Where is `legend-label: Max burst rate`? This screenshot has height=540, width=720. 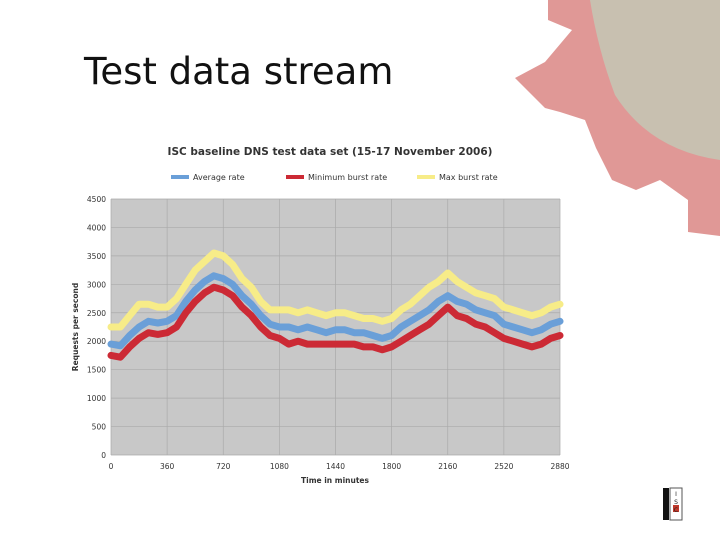 legend-label: Max burst rate is located at coordinates (468, 177).